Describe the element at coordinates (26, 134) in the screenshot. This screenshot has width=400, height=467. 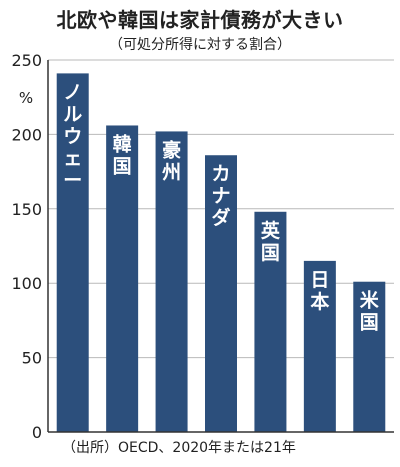
I see `y-tick-label: 200` at that location.